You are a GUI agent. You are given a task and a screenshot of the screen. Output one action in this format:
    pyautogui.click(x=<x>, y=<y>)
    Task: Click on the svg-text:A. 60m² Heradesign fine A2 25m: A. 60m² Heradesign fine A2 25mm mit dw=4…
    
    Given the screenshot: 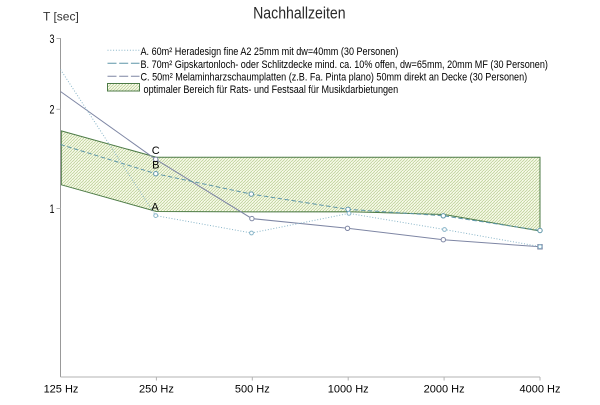 What is the action you would take?
    pyautogui.click(x=269, y=52)
    